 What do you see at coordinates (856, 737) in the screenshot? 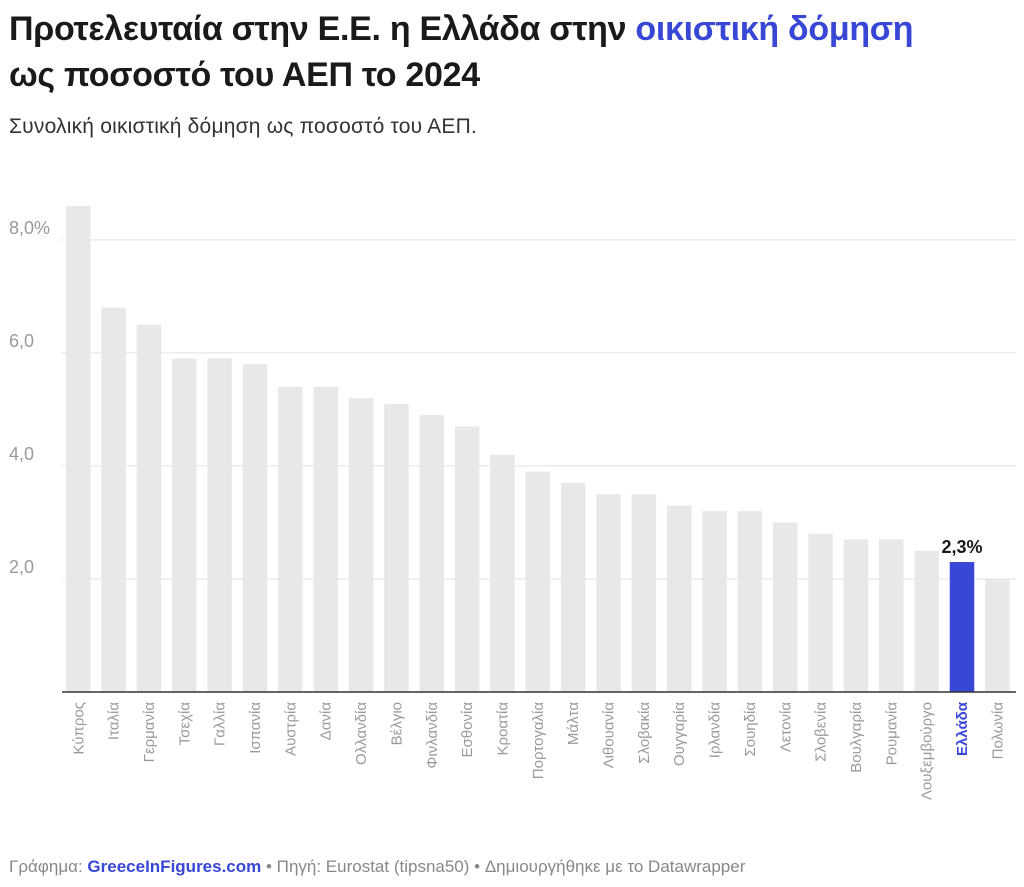
I see `category-label: Βουλγαρία` at bounding box center [856, 737].